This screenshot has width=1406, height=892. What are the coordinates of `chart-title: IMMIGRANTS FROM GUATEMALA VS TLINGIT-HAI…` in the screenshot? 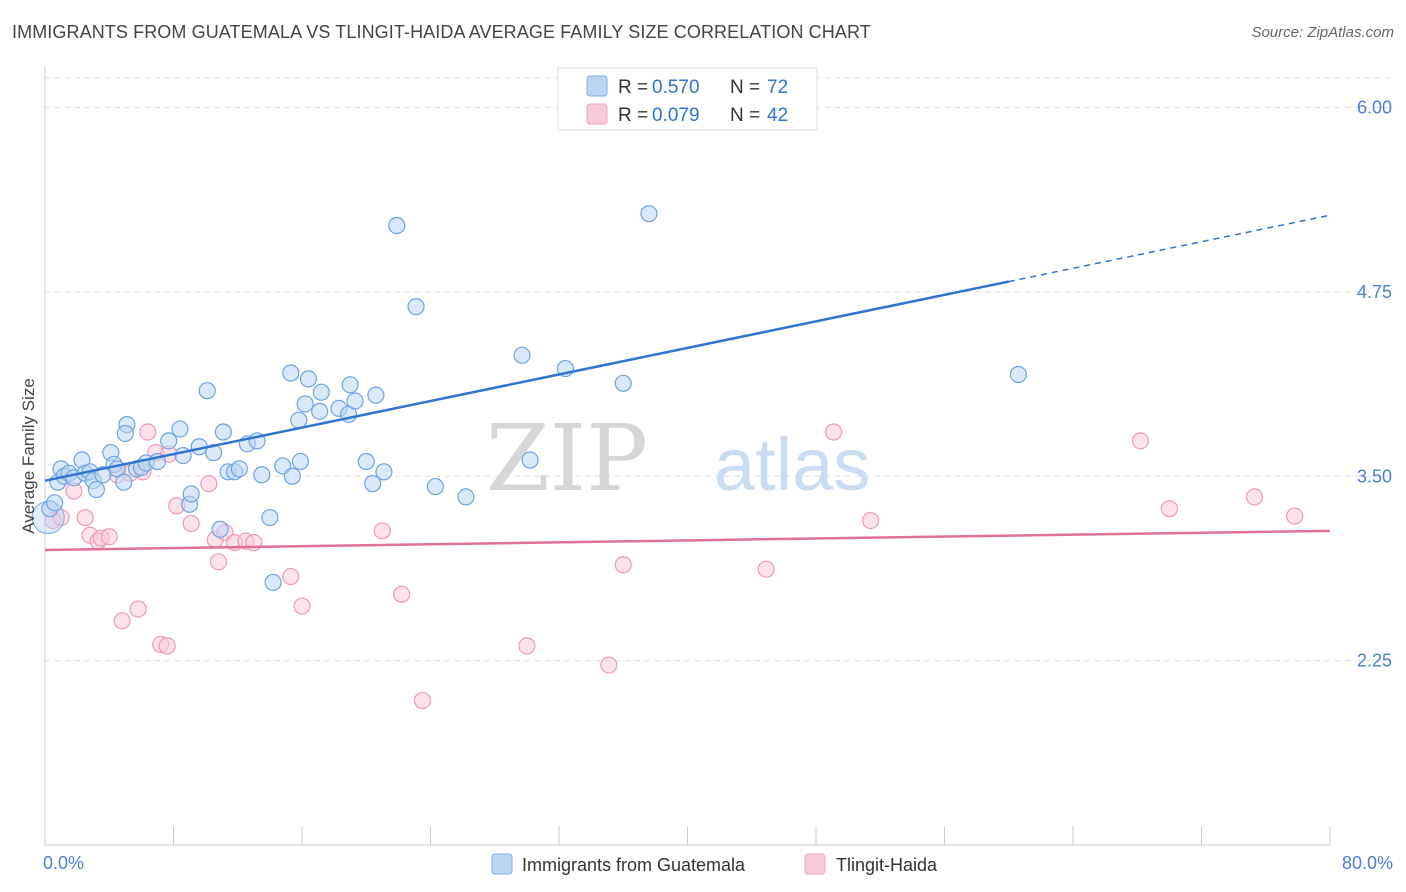 It's located at (441, 32).